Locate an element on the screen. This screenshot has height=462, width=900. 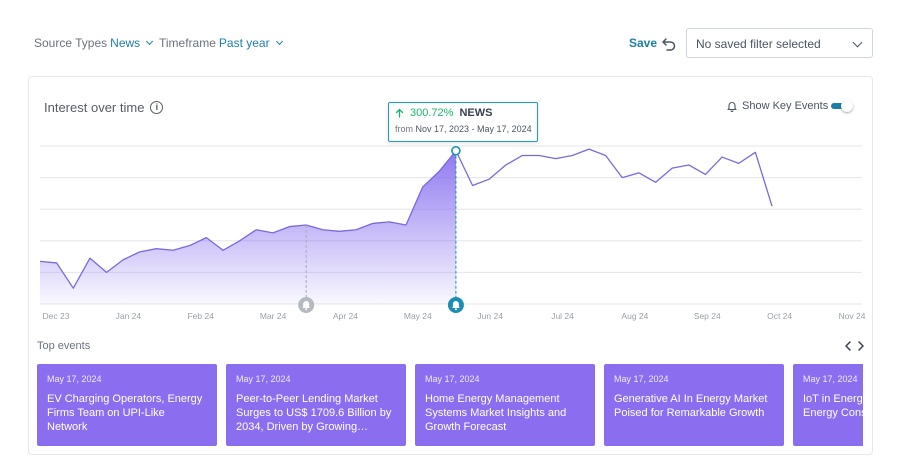
event-title: IoT in Energy 2031: The Im Energy Cons is located at coordinates (833, 406).